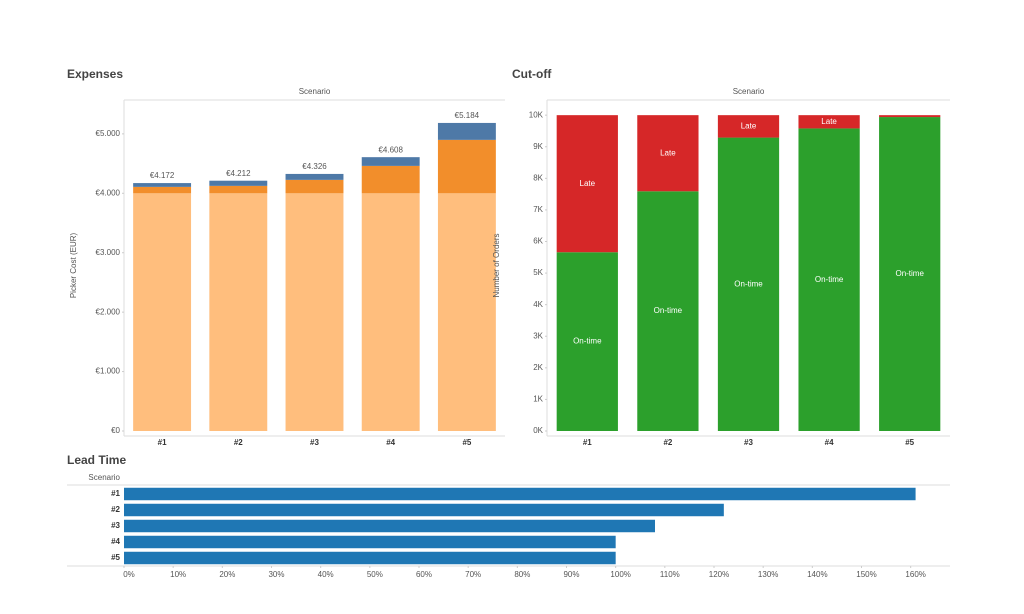 The height and width of the screenshot is (614, 1024). I want to click on y-tick-label: 10K, so click(536, 114).